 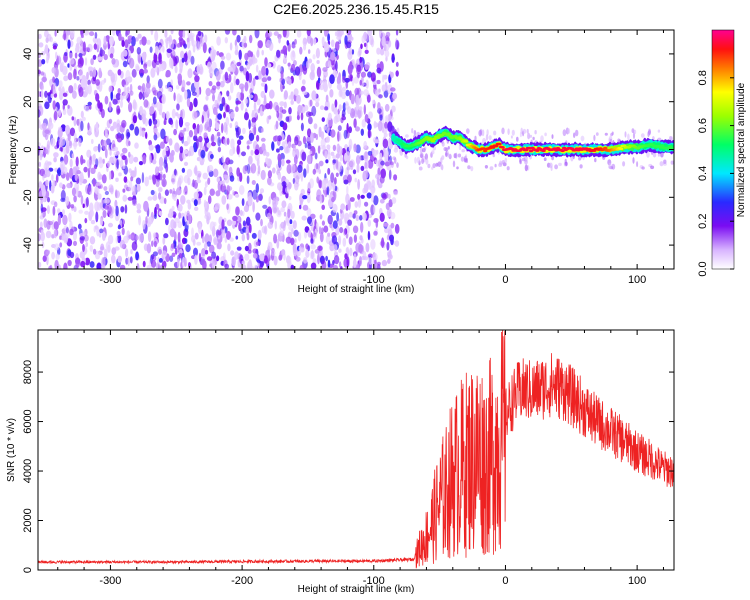 I want to click on signal-ridge-cell, so click(x=399, y=141).